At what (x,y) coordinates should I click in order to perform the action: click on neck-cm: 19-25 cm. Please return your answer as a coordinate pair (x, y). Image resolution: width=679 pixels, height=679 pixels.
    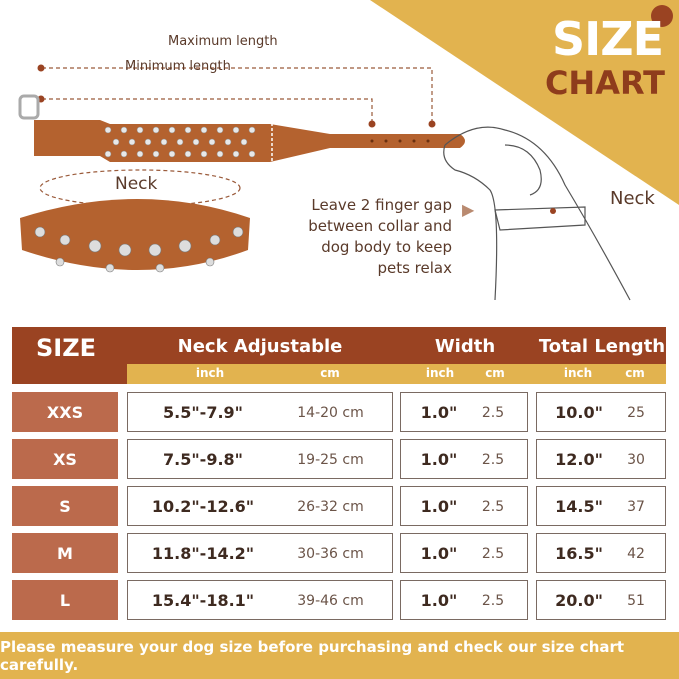
    Looking at the image, I should click on (330, 460).